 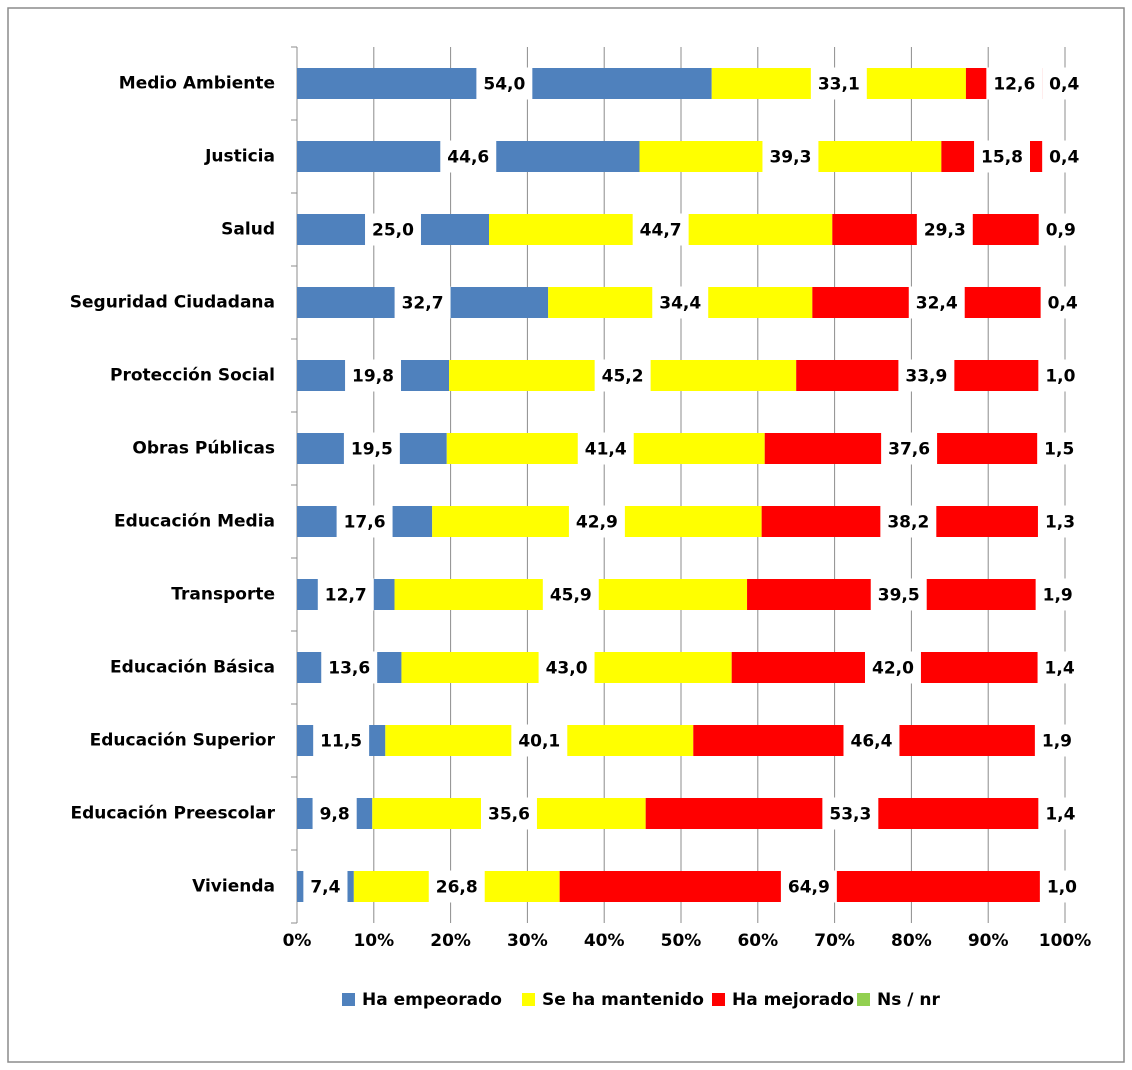 What do you see at coordinates (233, 887) in the screenshot?
I see `y-tick-label: Vivienda` at bounding box center [233, 887].